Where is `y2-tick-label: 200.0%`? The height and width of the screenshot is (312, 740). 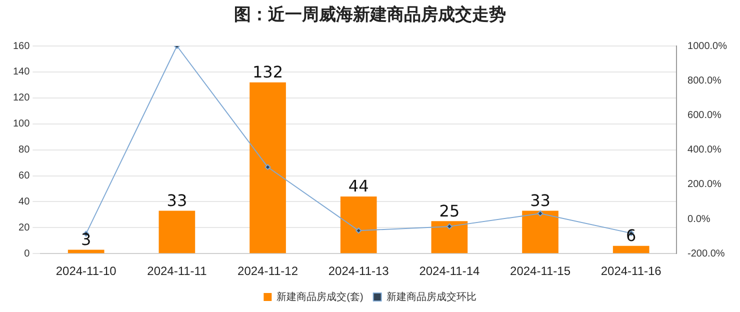 y2-tick-label: 200.0% is located at coordinates (705, 184).